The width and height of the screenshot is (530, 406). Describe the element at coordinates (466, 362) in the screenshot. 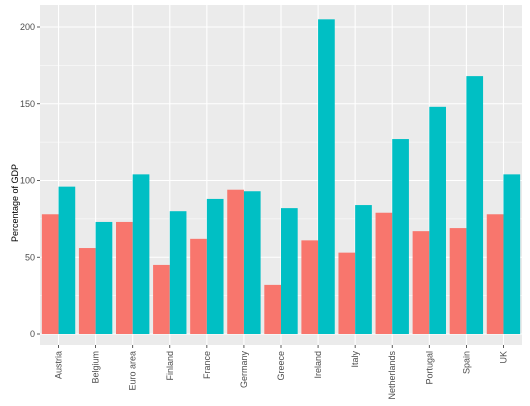

I see `x-tick-label: Spain` at that location.